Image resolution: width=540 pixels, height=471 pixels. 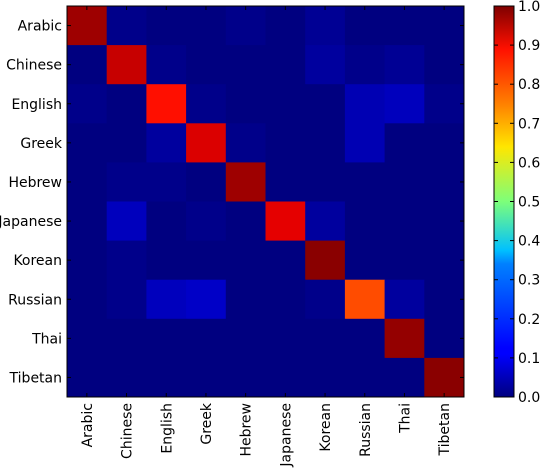 I want to click on heatmap-cell-arabic-tibetan, so click(x=444, y=26).